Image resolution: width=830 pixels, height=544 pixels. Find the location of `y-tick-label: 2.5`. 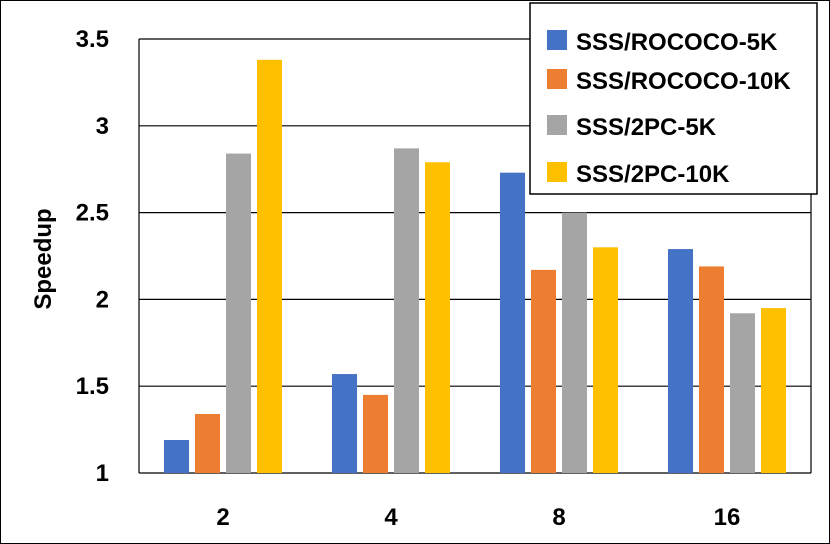

y-tick-label: 2.5 is located at coordinates (92, 213).